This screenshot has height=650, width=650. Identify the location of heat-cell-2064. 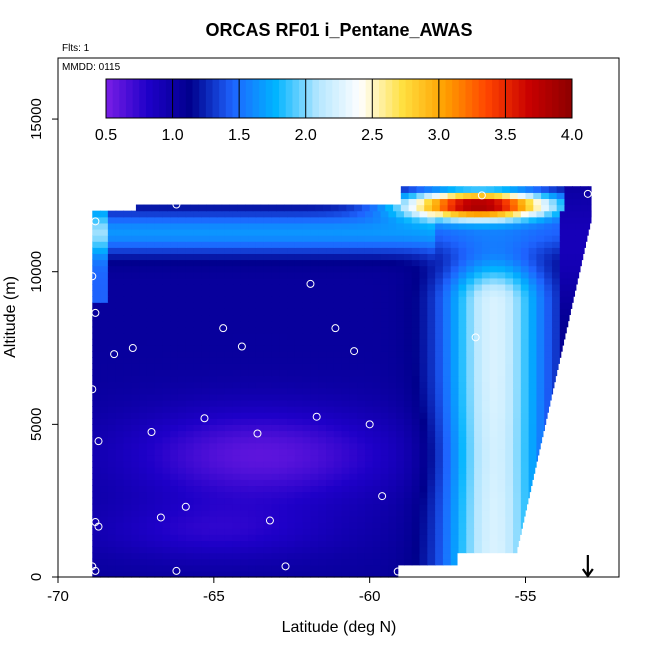
(431, 354).